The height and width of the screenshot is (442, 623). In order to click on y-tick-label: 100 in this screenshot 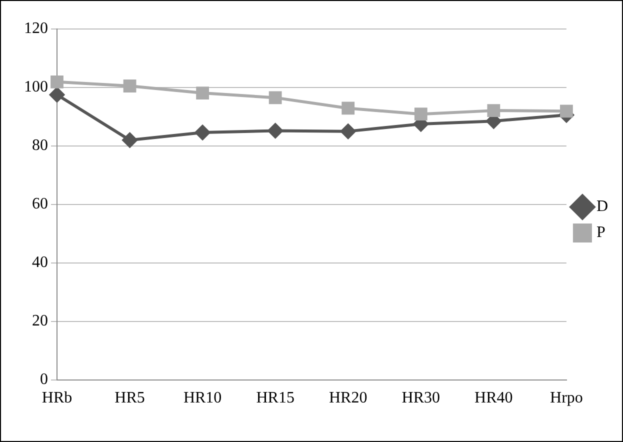, I will do `click(36, 87)`.